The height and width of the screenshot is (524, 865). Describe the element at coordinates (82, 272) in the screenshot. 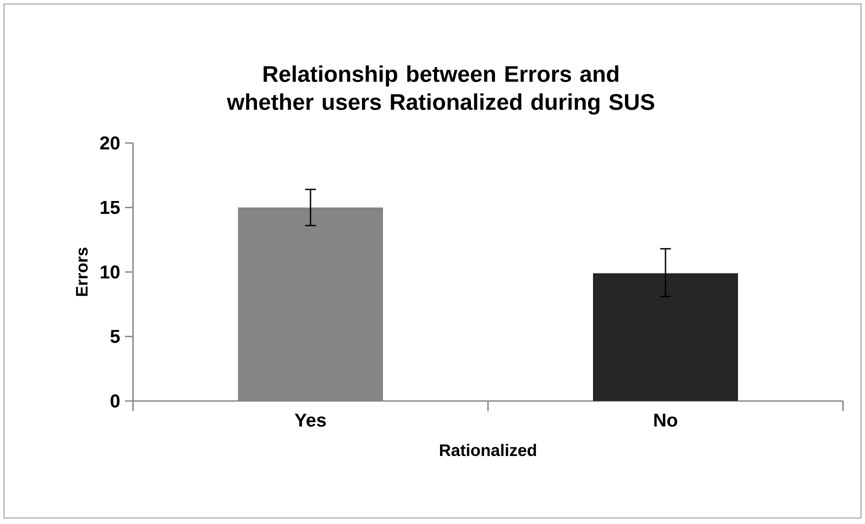

I see `y-axis-title: Errors` at that location.